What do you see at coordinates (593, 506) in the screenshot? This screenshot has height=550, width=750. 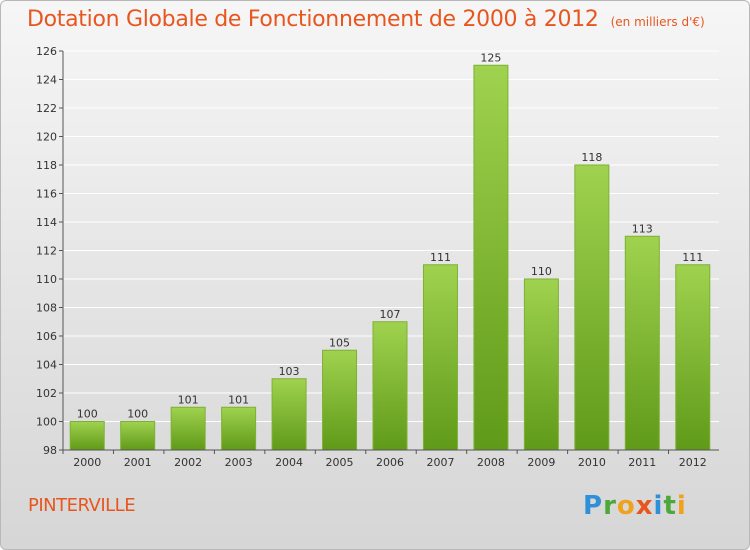 I see `logo-letter: P` at bounding box center [593, 506].